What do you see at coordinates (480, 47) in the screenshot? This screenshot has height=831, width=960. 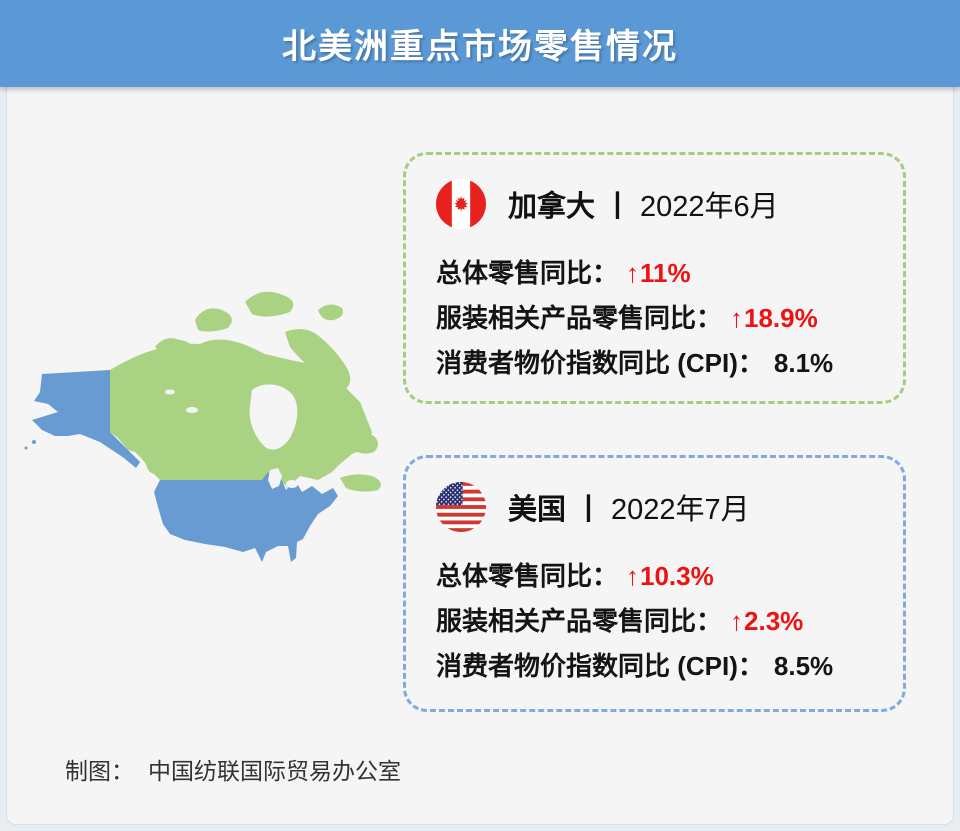 I see `page-title: 北美洲重点市场零售情况` at bounding box center [480, 47].